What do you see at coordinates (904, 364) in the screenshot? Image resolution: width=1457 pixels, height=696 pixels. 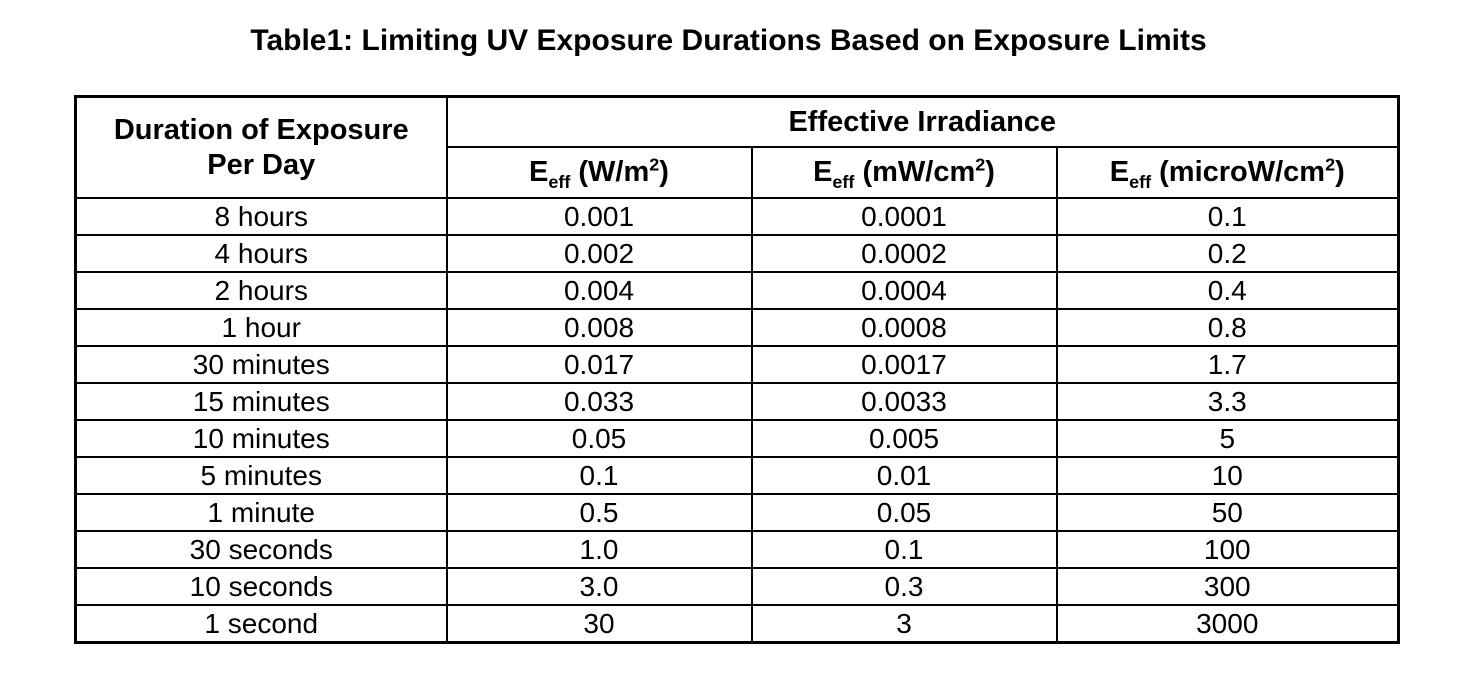 I see `mw-cm2-cell: 0.0017` at bounding box center [904, 364].